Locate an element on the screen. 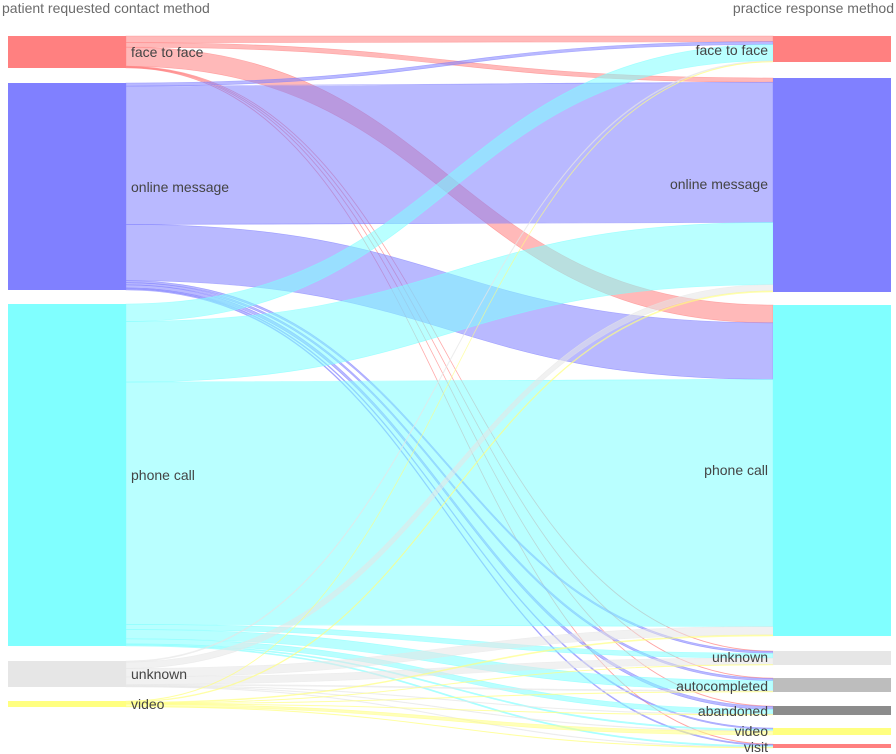 This screenshot has width=896, height=754. source-label-video: video is located at coordinates (148, 704).